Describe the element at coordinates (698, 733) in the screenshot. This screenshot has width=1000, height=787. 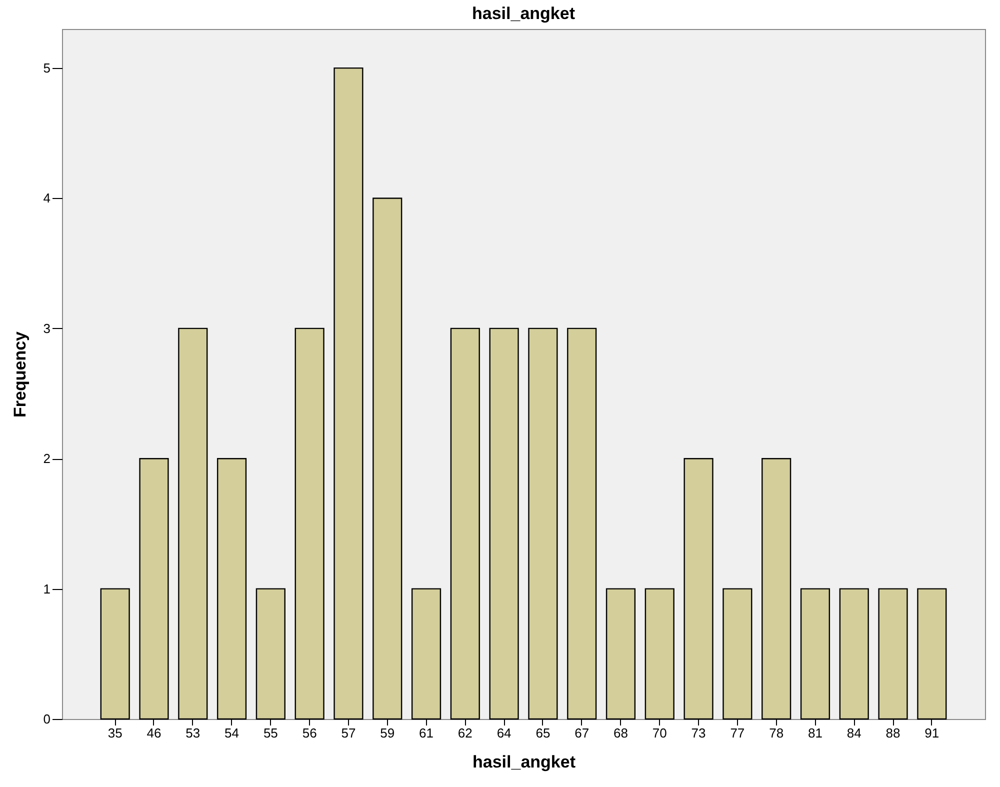
I see `x-tick-label: 73` at that location.